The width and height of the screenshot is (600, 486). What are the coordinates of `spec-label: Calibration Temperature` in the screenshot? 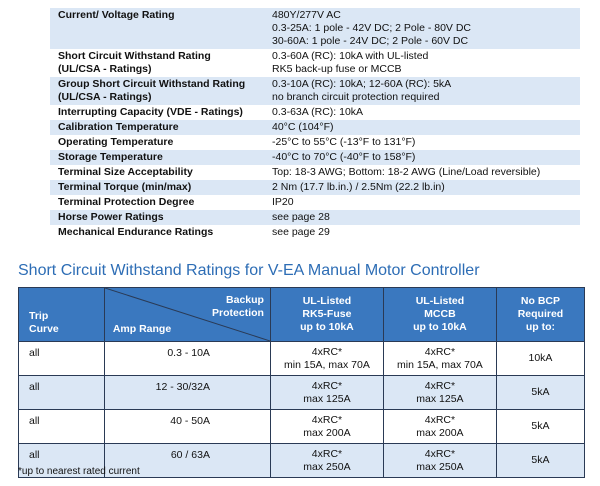 It's located at (118, 127).